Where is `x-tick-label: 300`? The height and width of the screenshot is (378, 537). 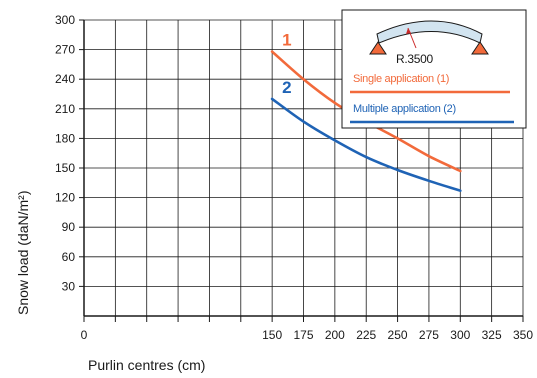 x-tick-label: 300 is located at coordinates (460, 335).